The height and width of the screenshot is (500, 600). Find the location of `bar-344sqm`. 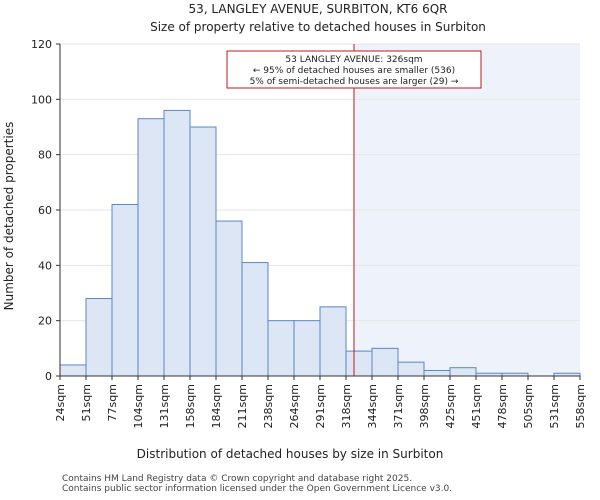

bar-344sqm is located at coordinates (385, 362).